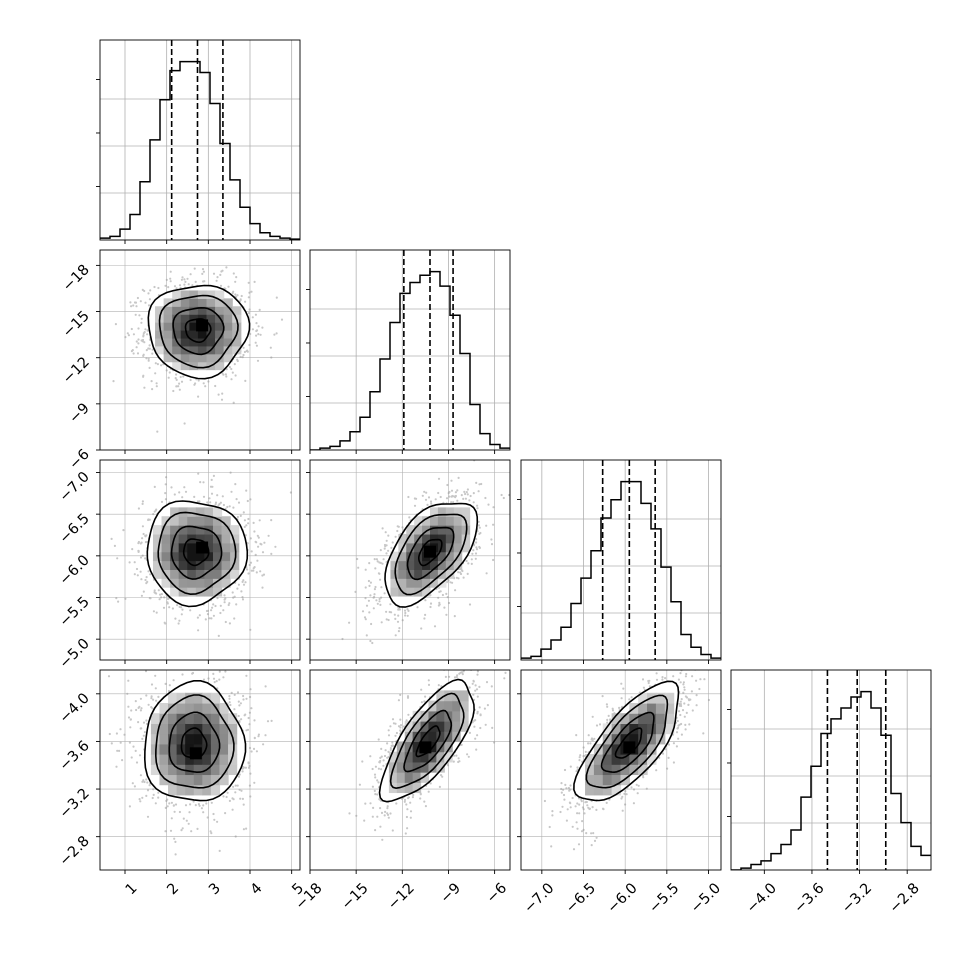 The image size is (970, 970). Describe the element at coordinates (75, 570) in the screenshot. I see `y-tick-label: −6.0` at that location.